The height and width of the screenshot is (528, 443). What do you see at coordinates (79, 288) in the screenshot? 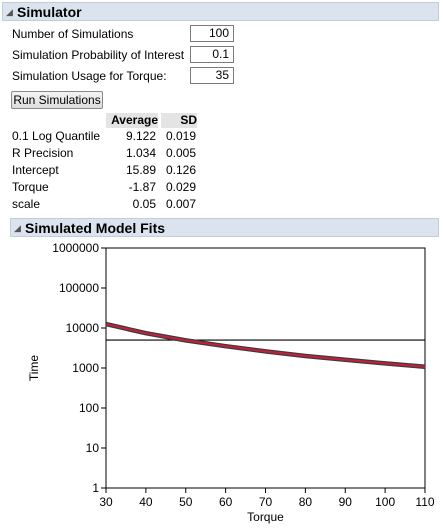
I see `y-tick-label: 100000` at bounding box center [79, 288].